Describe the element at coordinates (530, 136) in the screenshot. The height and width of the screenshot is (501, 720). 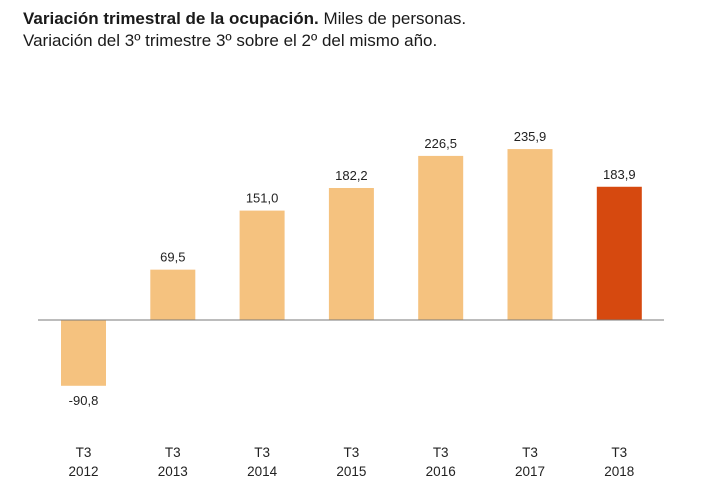
I see `data-label: 235,9` at that location.